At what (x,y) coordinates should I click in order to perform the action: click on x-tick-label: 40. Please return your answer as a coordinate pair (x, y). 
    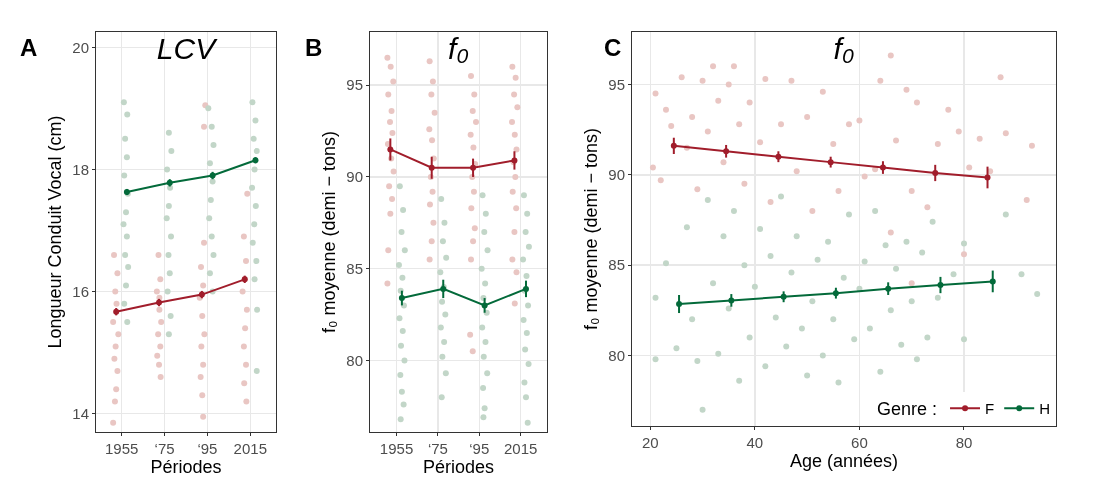
    Looking at the image, I should click on (755, 442).